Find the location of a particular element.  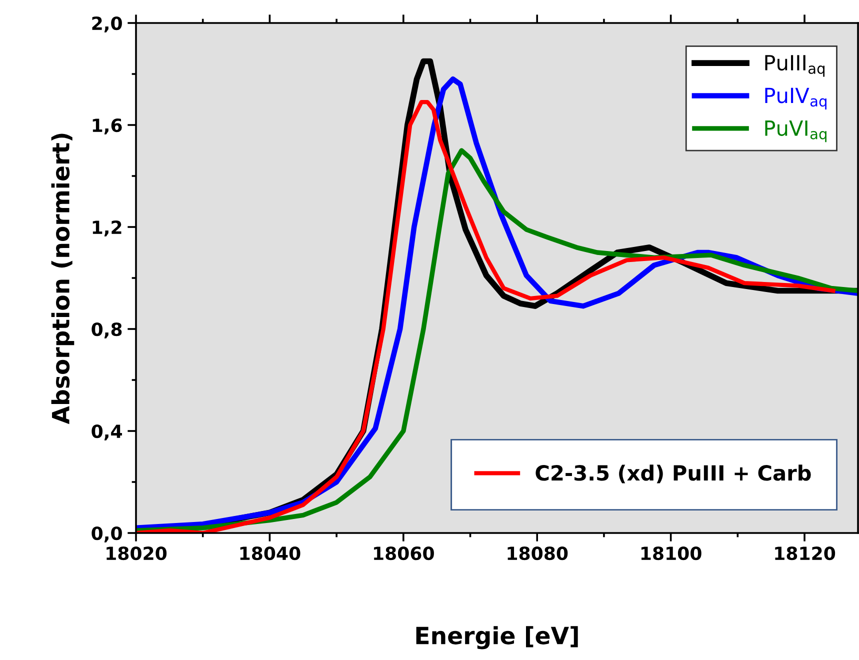

x-tick-label: 18080 is located at coordinates (538, 553).